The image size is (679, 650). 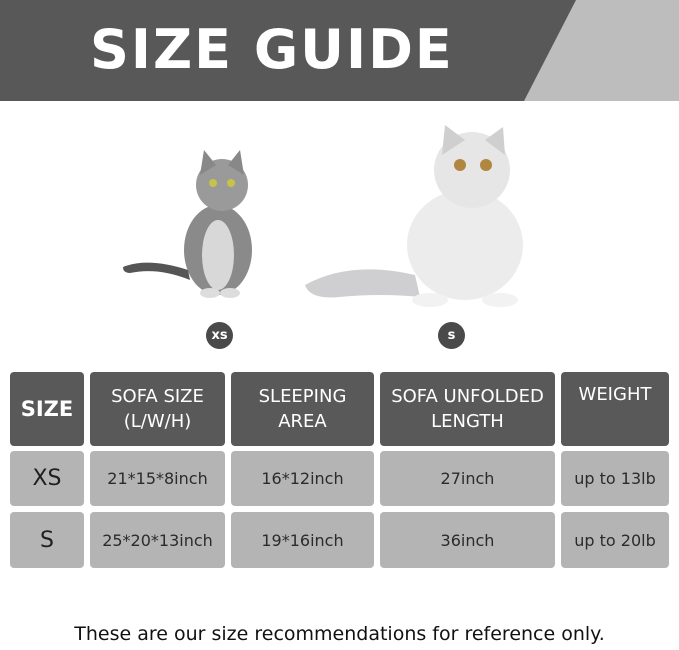 I want to click on header-size: SIZE, so click(x=47, y=409).